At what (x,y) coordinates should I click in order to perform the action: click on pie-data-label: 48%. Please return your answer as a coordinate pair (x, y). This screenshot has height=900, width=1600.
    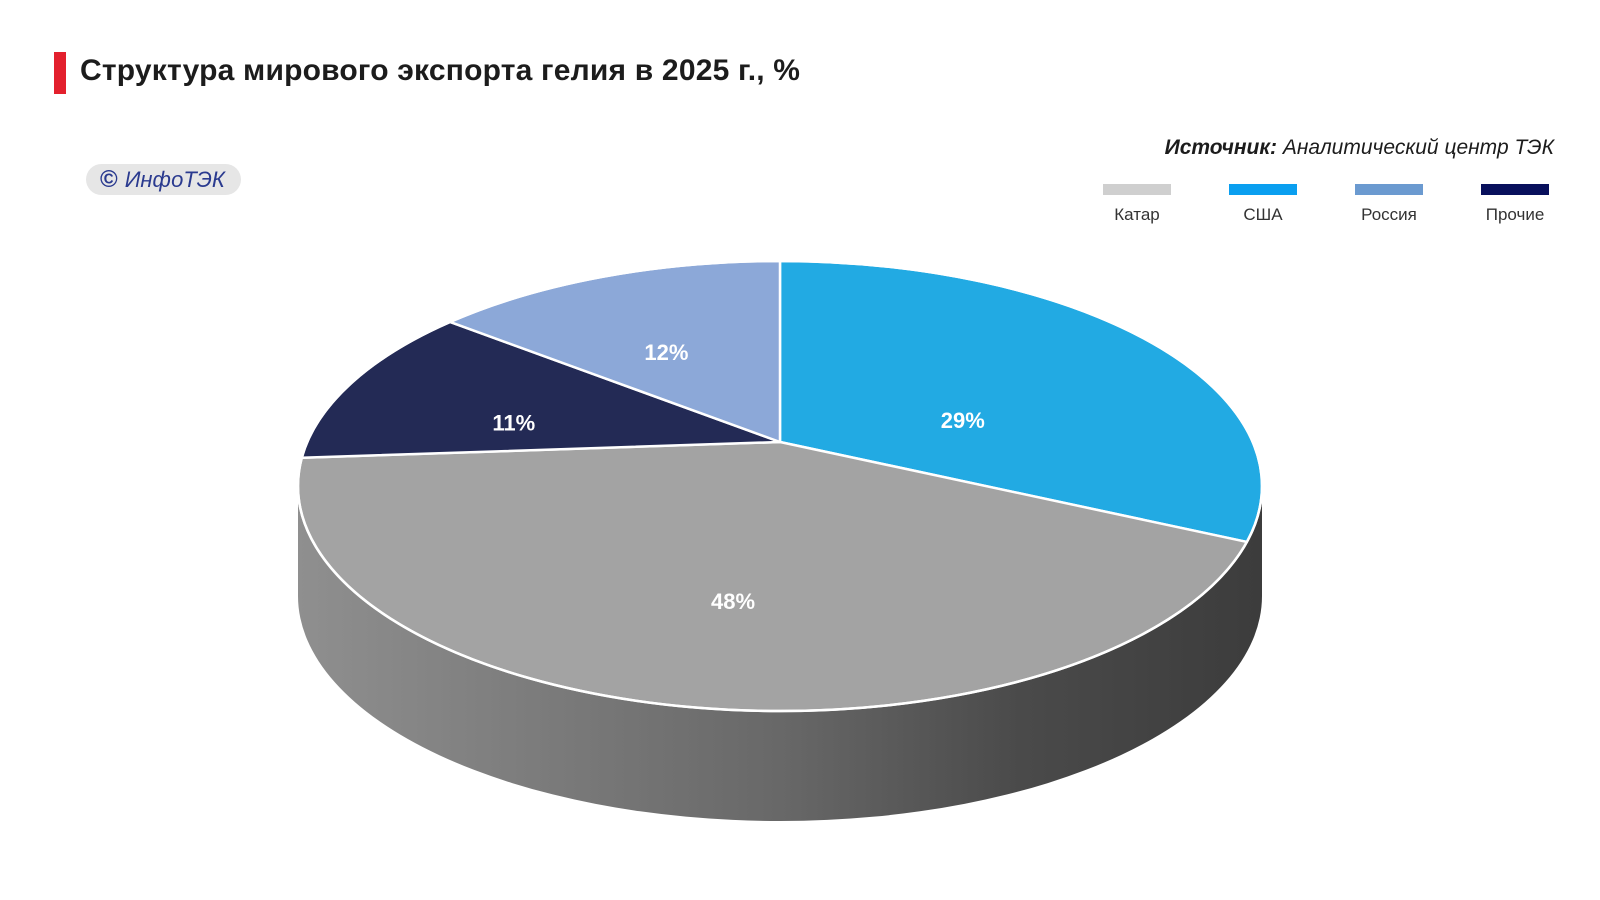
    Looking at the image, I should click on (733, 601).